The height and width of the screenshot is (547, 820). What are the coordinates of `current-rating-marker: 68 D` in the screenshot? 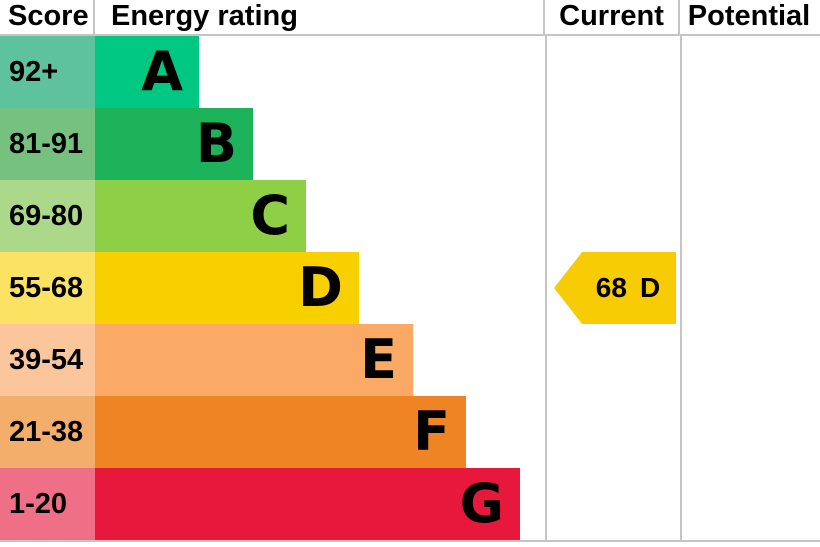 It's located at (615, 288).